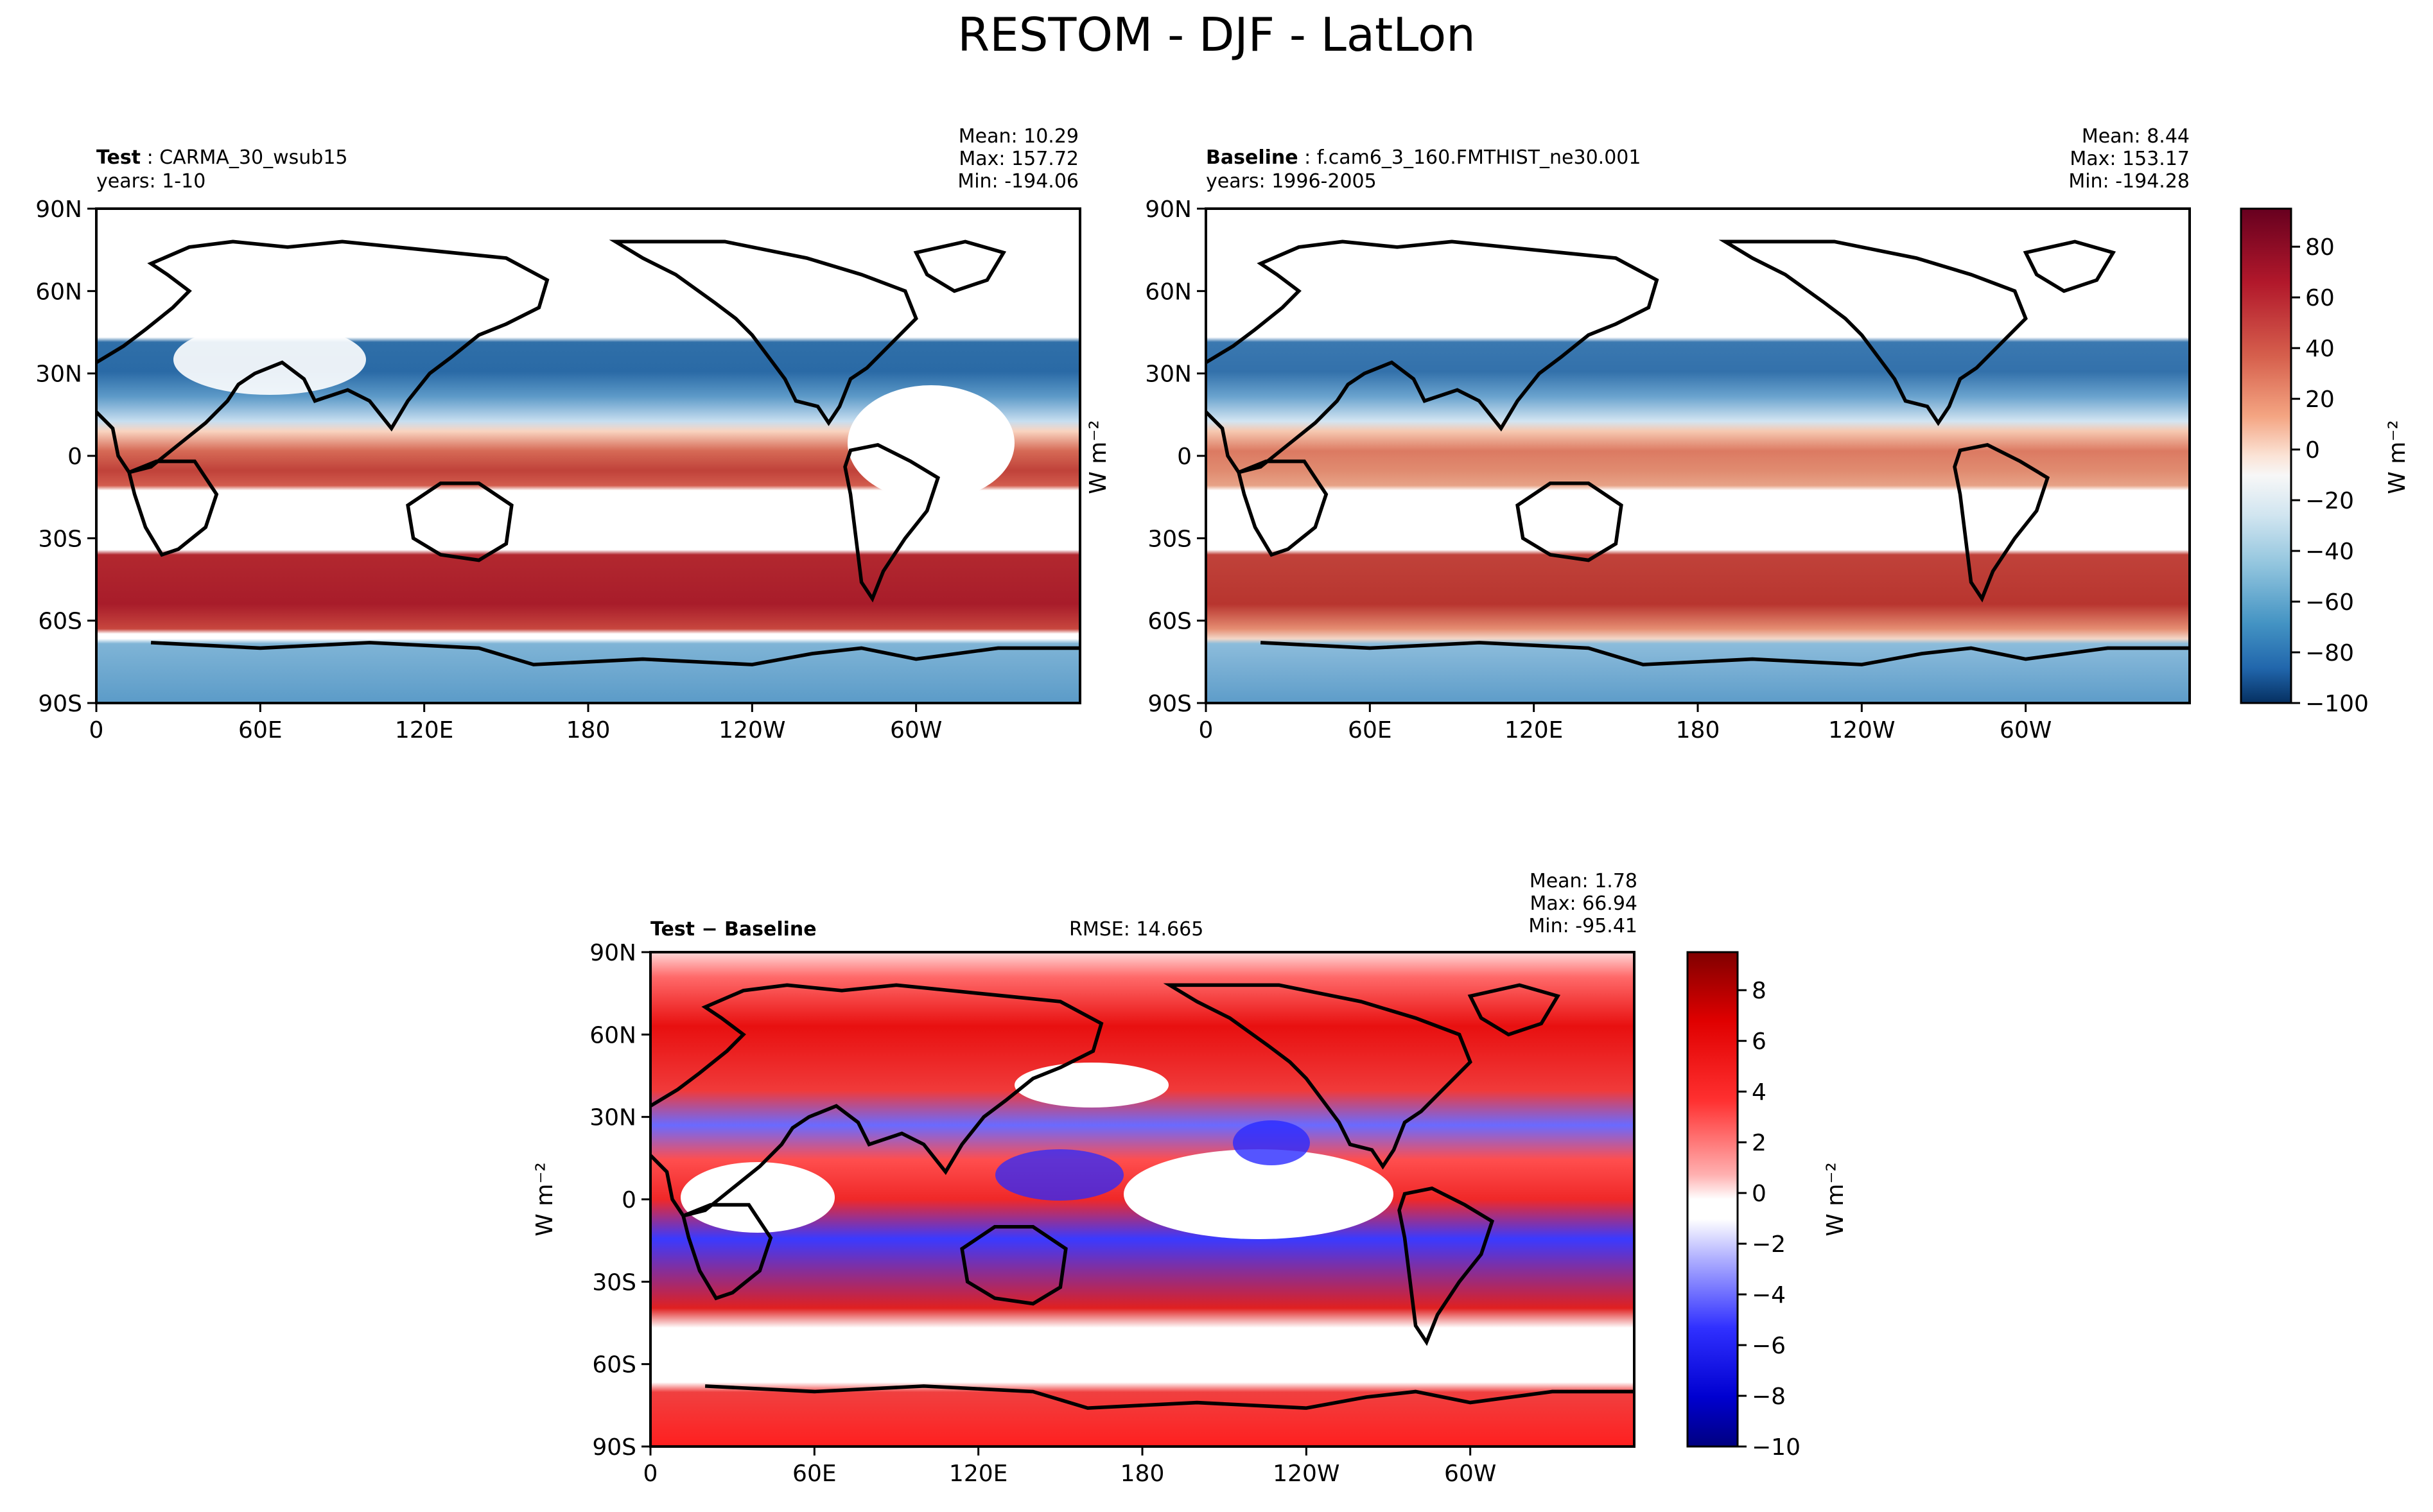 This screenshot has height=1512, width=2433. Describe the element at coordinates (1168, 209) in the screenshot. I see `baseline-ytick-label: 90N` at that location.